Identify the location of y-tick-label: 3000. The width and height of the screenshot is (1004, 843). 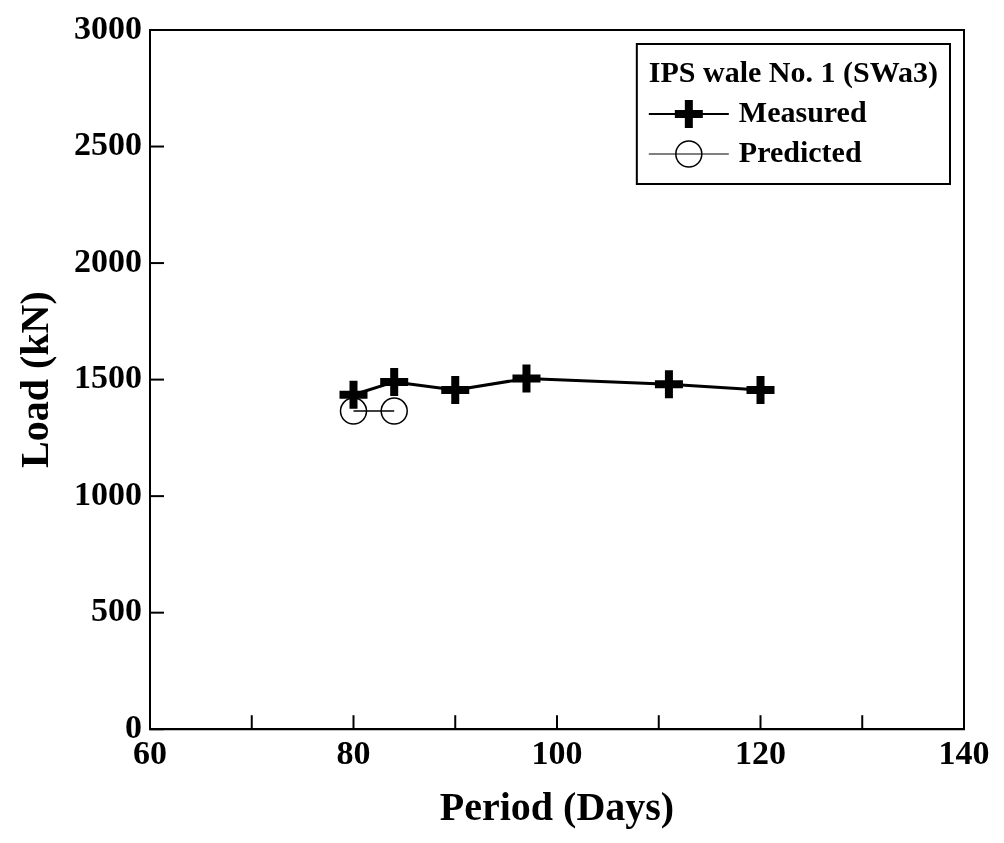
(108, 27).